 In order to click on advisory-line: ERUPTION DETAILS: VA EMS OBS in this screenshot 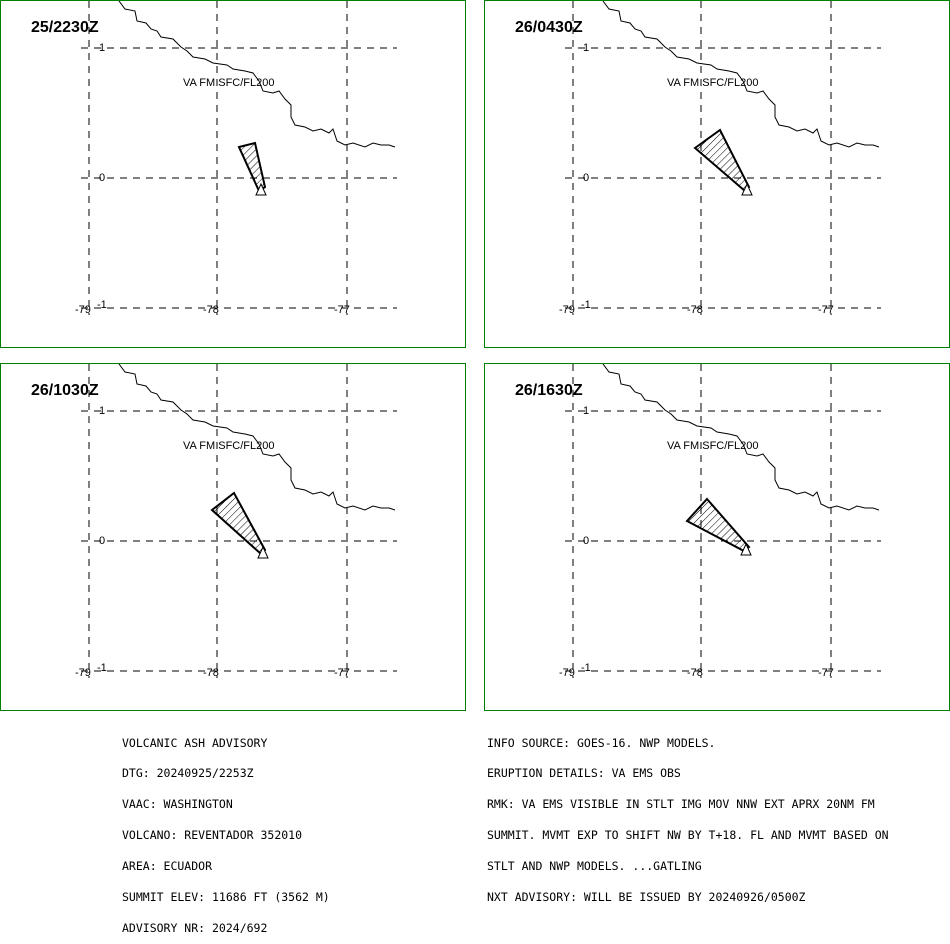, I will do `click(584, 773)`.